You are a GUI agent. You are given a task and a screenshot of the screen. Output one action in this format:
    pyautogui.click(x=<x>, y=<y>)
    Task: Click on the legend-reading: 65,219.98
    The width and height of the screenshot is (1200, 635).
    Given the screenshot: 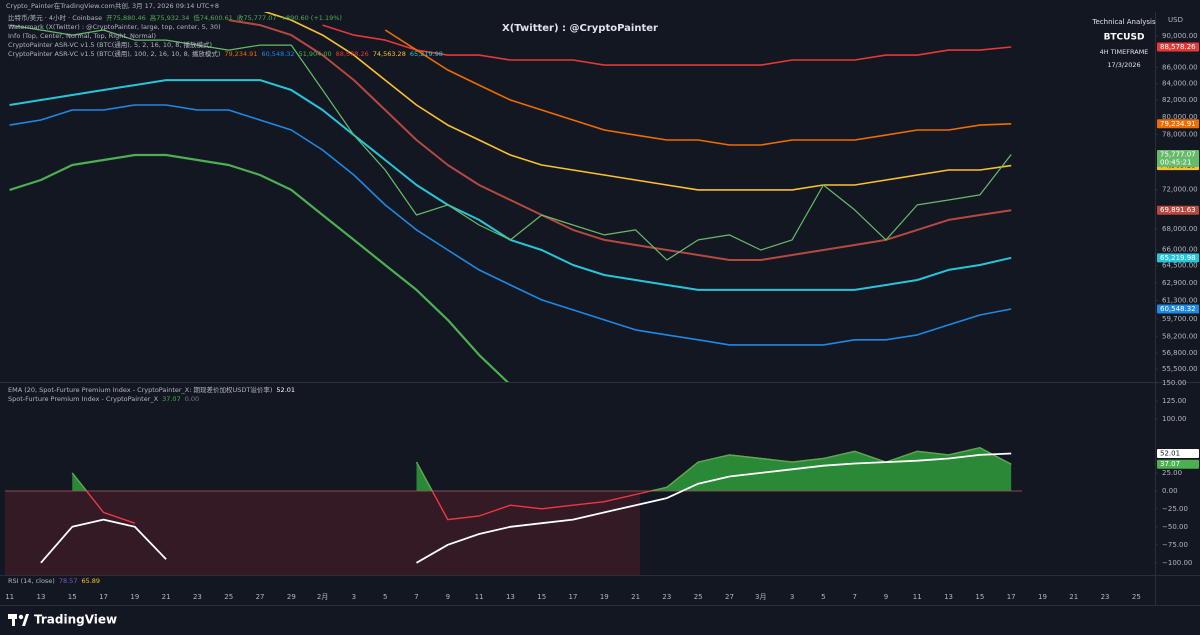 What is the action you would take?
    pyautogui.click(x=426, y=54)
    